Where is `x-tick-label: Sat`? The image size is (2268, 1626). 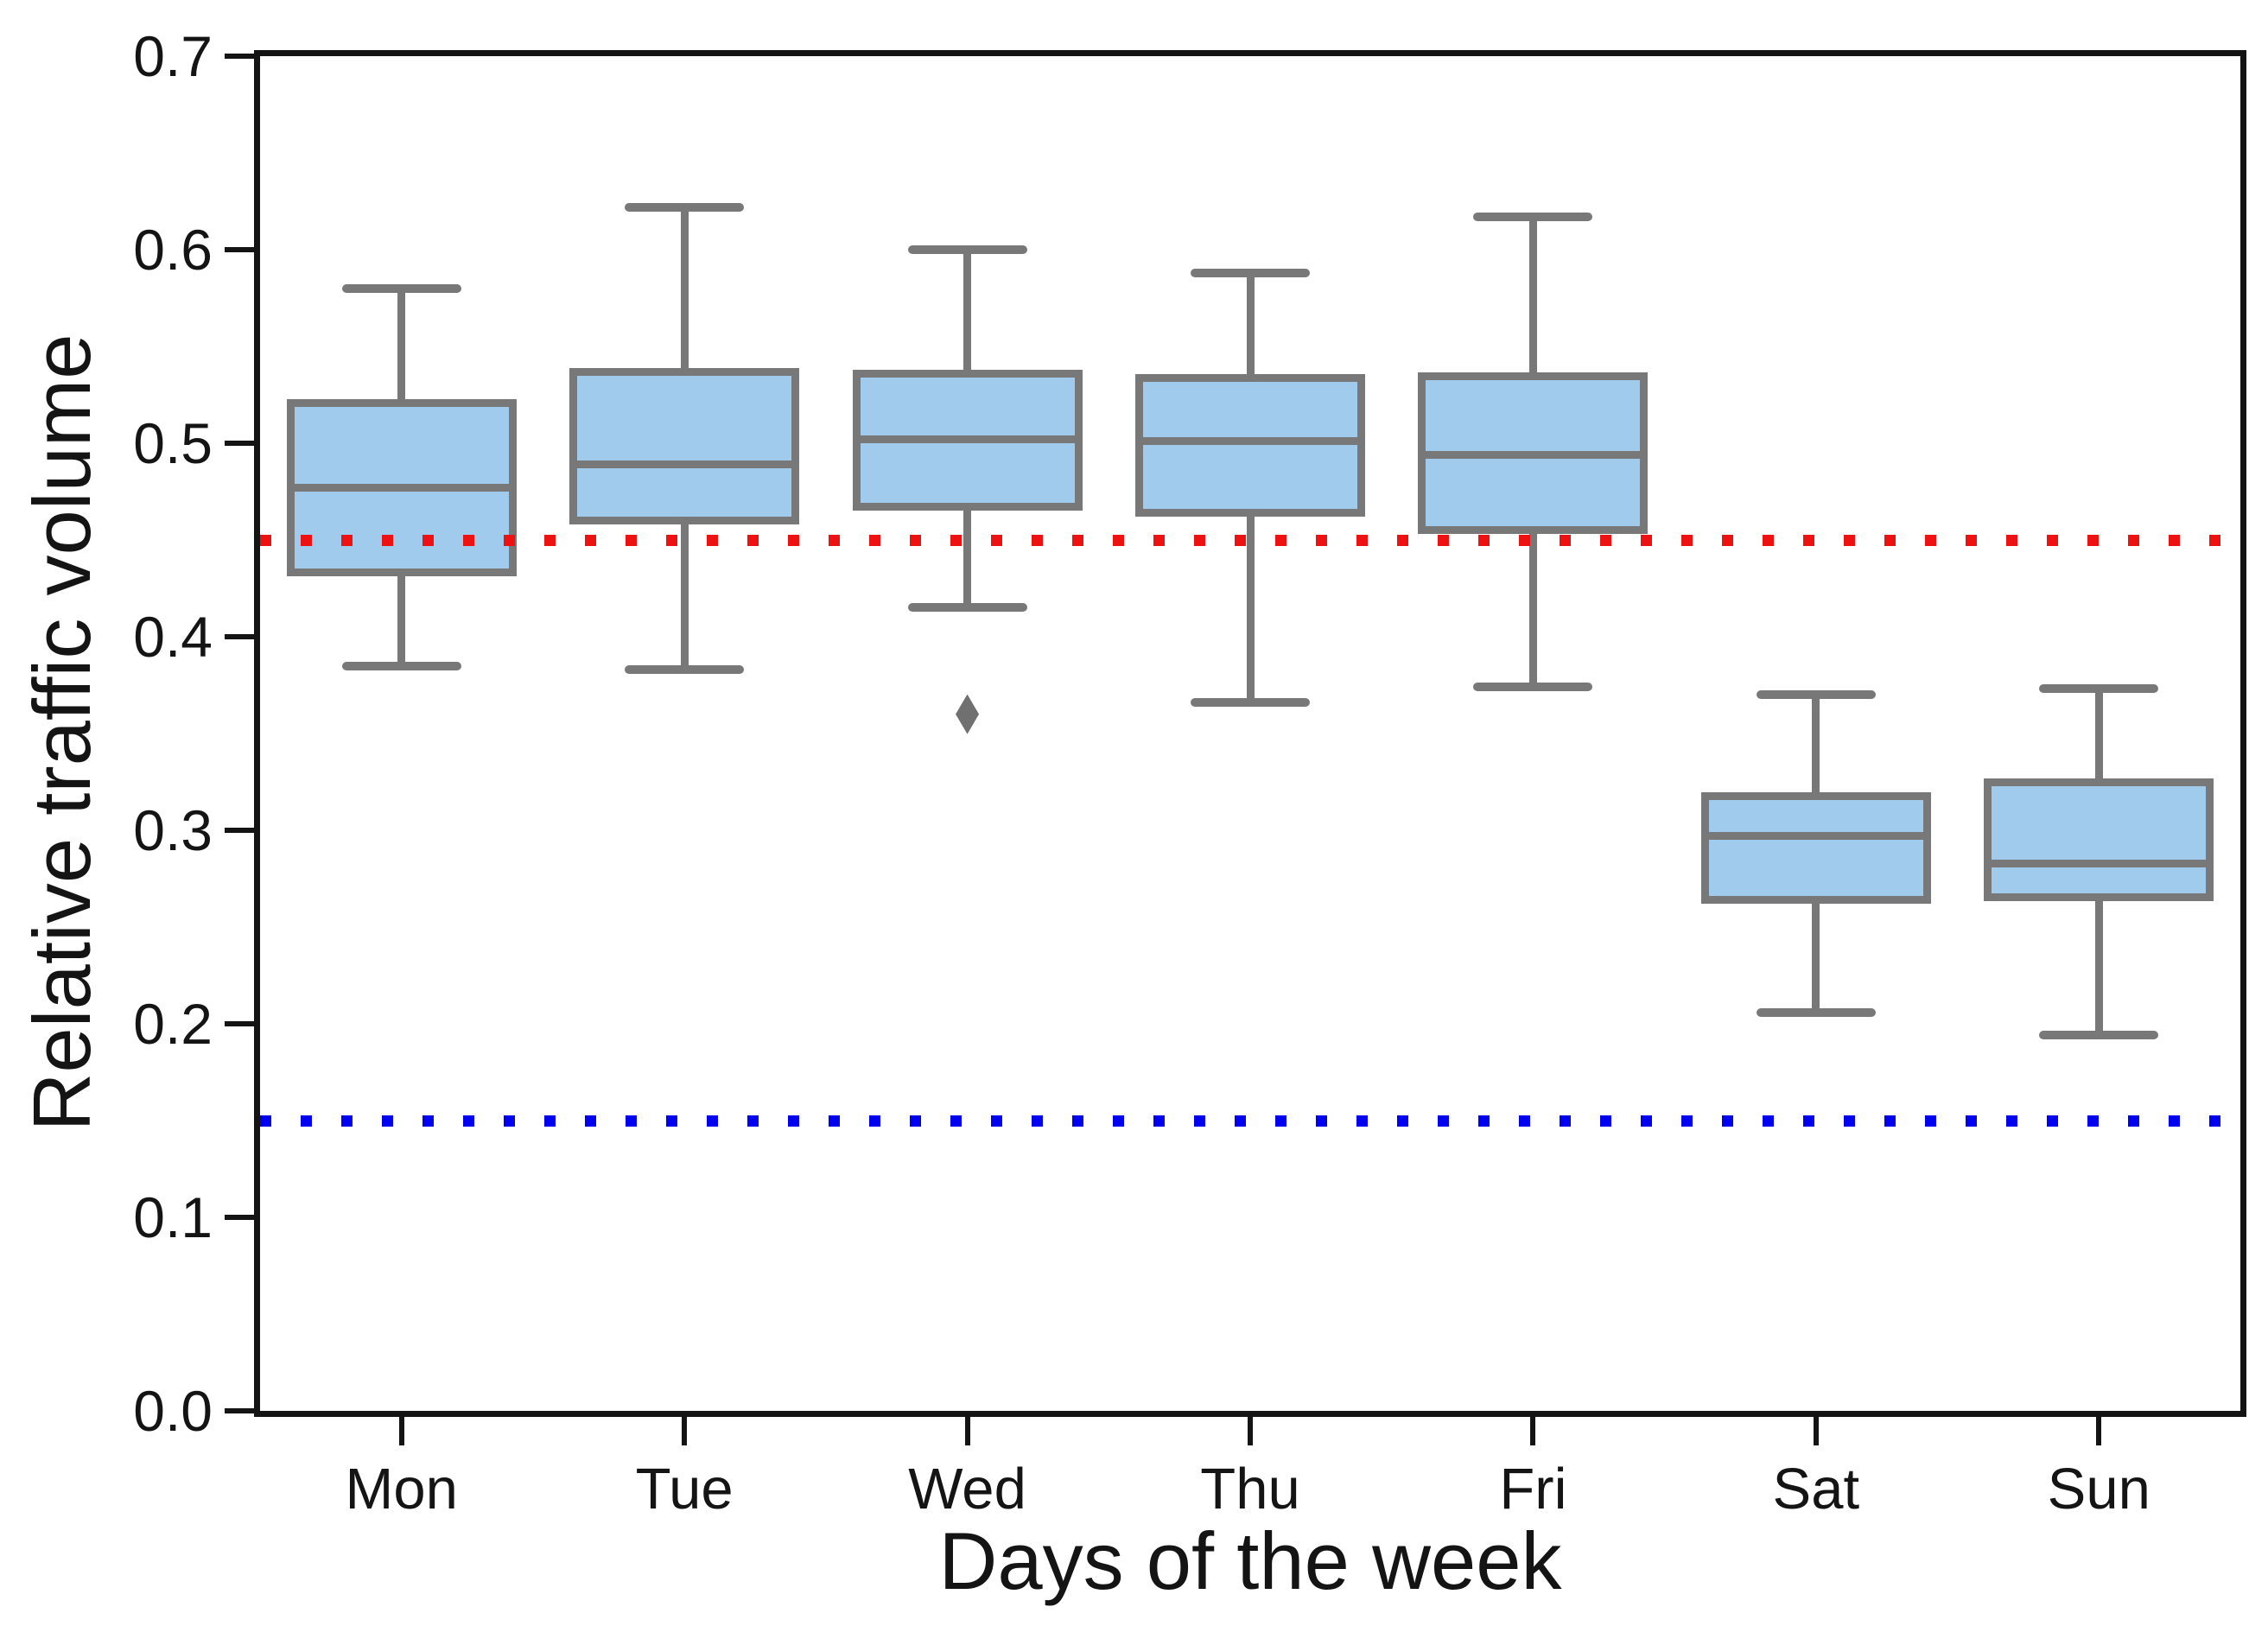
x-tick-label: Sat is located at coordinates (1816, 1489).